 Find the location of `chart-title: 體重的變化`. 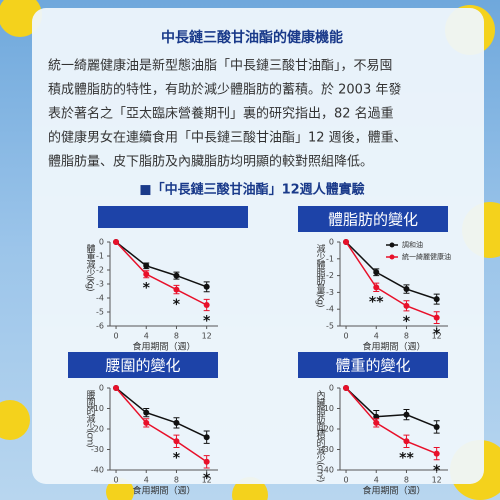

chart-title: 體重的變化 is located at coordinates (372, 366).